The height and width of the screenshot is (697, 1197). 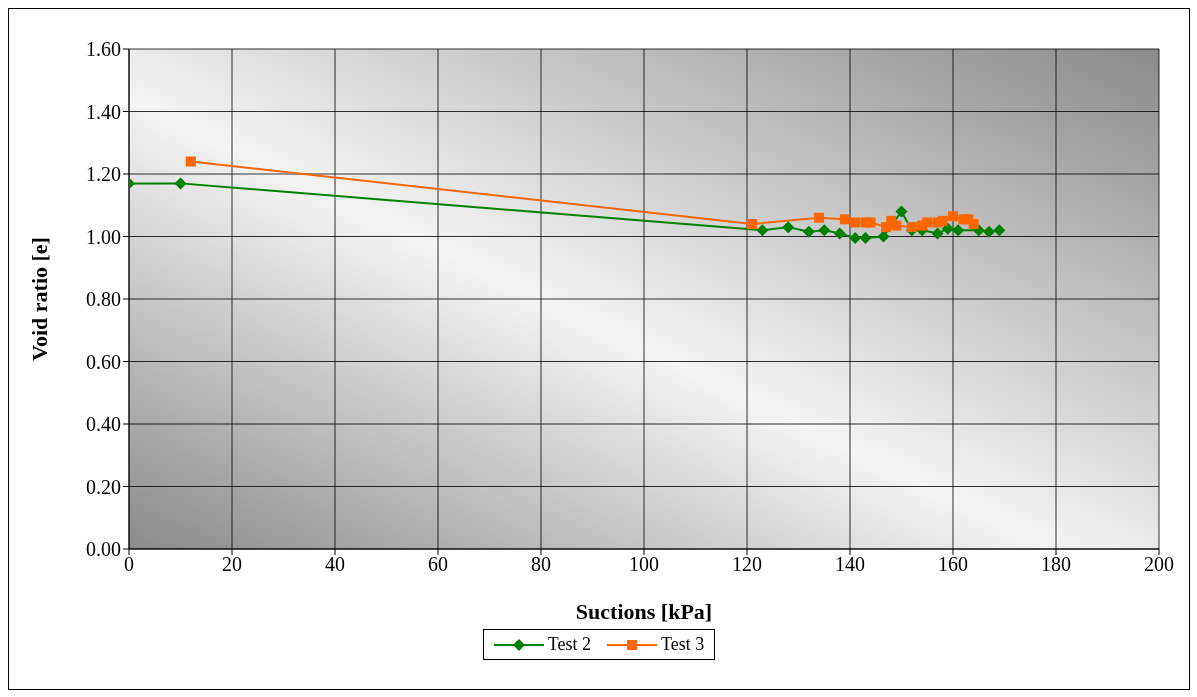 I want to click on x-tick-label: 80, so click(x=541, y=564).